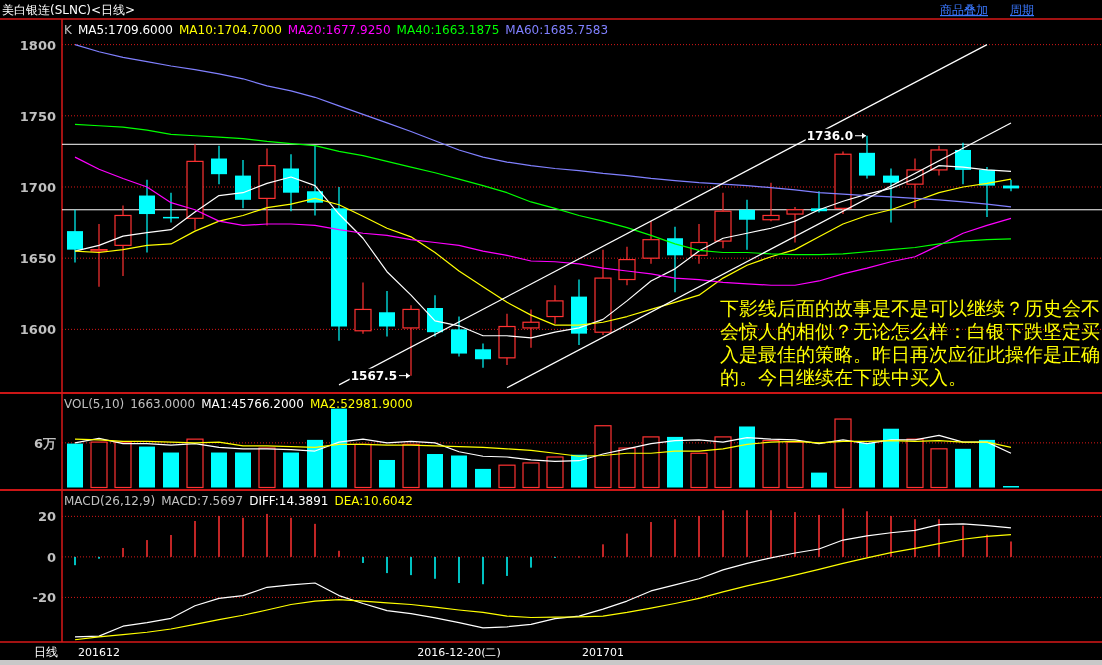  Describe the element at coordinates (373, 375) in the screenshot. I see `annotation: 1567.5` at that location.